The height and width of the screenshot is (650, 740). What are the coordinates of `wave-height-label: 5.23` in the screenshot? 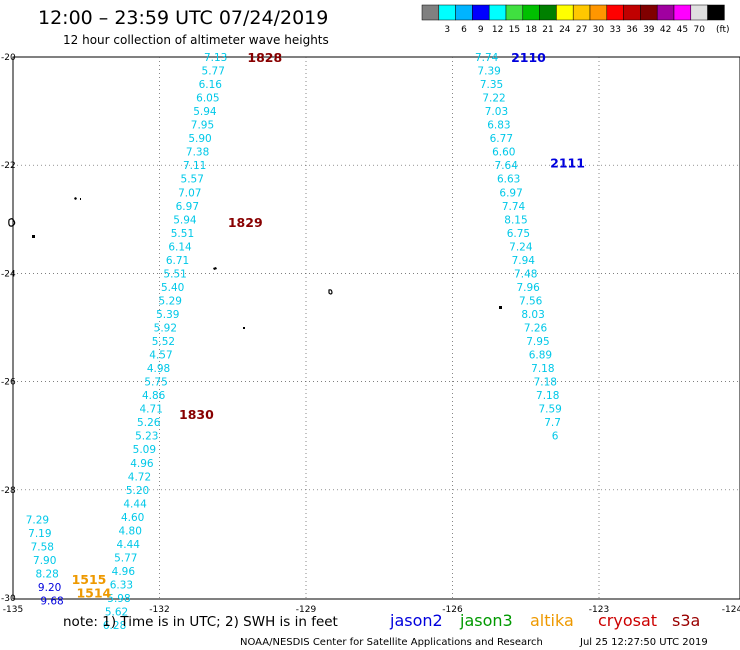 It's located at (146, 437).